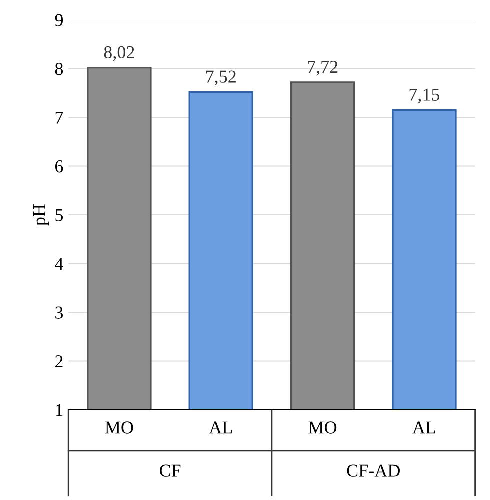 The image size is (490, 500). What do you see at coordinates (59, 410) in the screenshot?
I see `y-tick-label: 1` at bounding box center [59, 410].